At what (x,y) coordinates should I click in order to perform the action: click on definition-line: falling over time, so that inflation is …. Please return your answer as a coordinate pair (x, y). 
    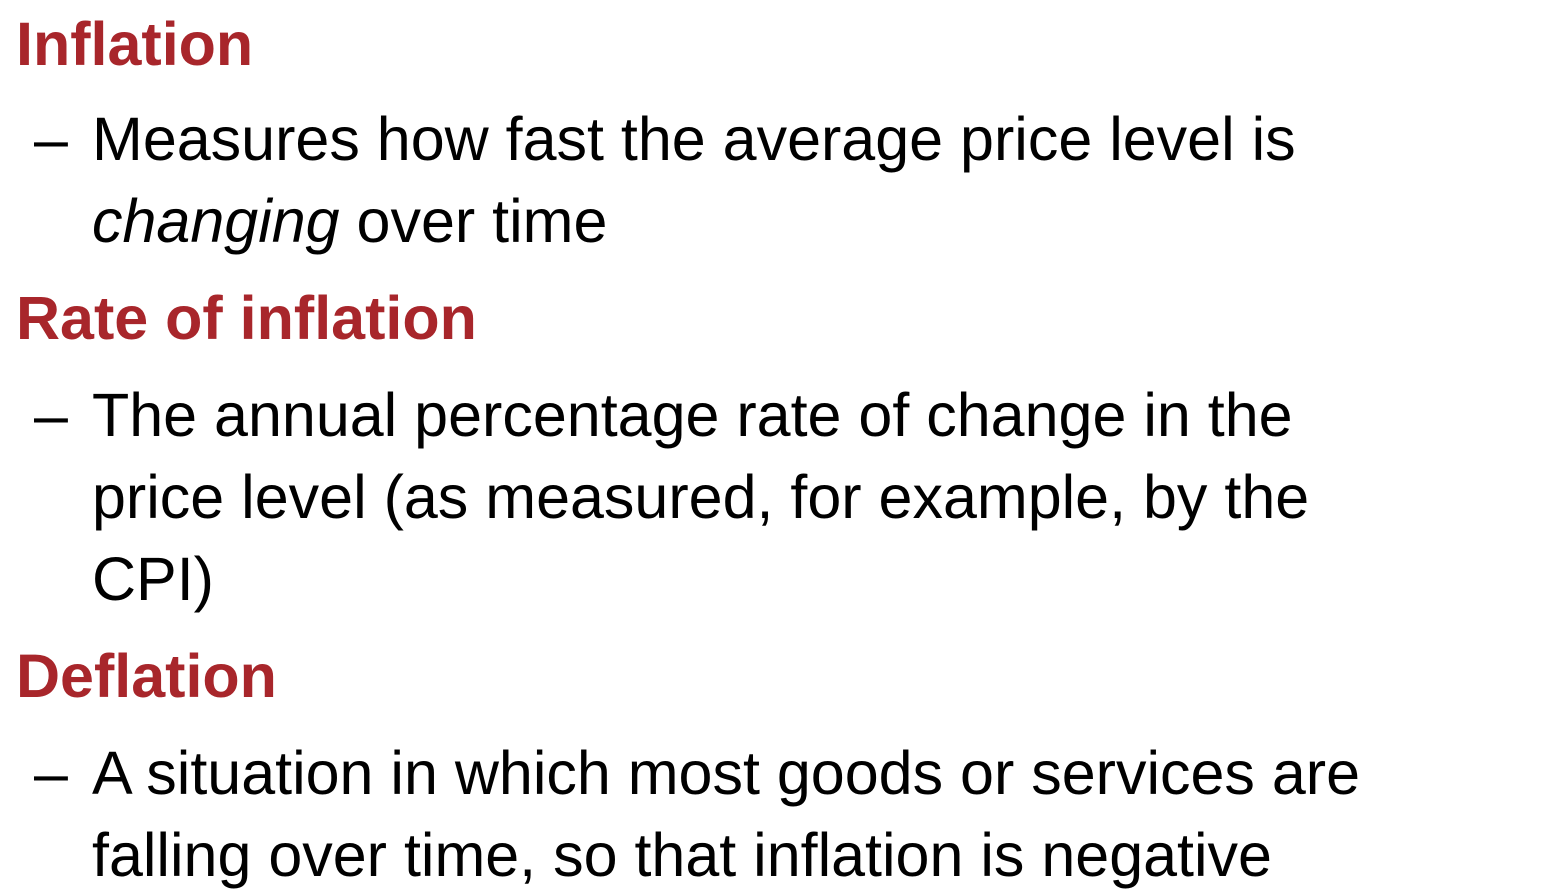
    Looking at the image, I should click on (682, 855).